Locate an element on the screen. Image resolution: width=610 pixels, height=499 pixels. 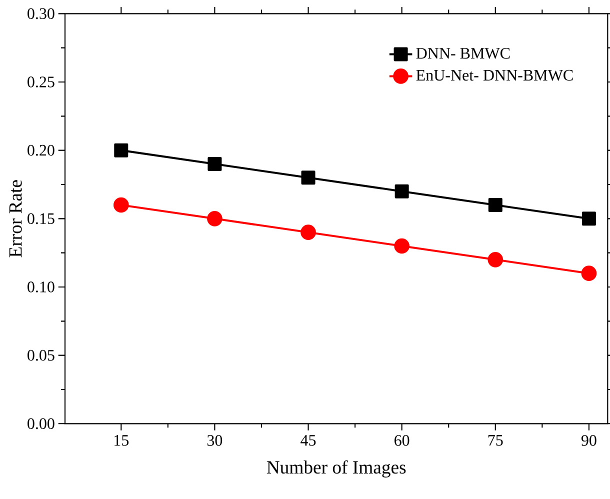
x-tick-label: 90 is located at coordinates (588, 440).